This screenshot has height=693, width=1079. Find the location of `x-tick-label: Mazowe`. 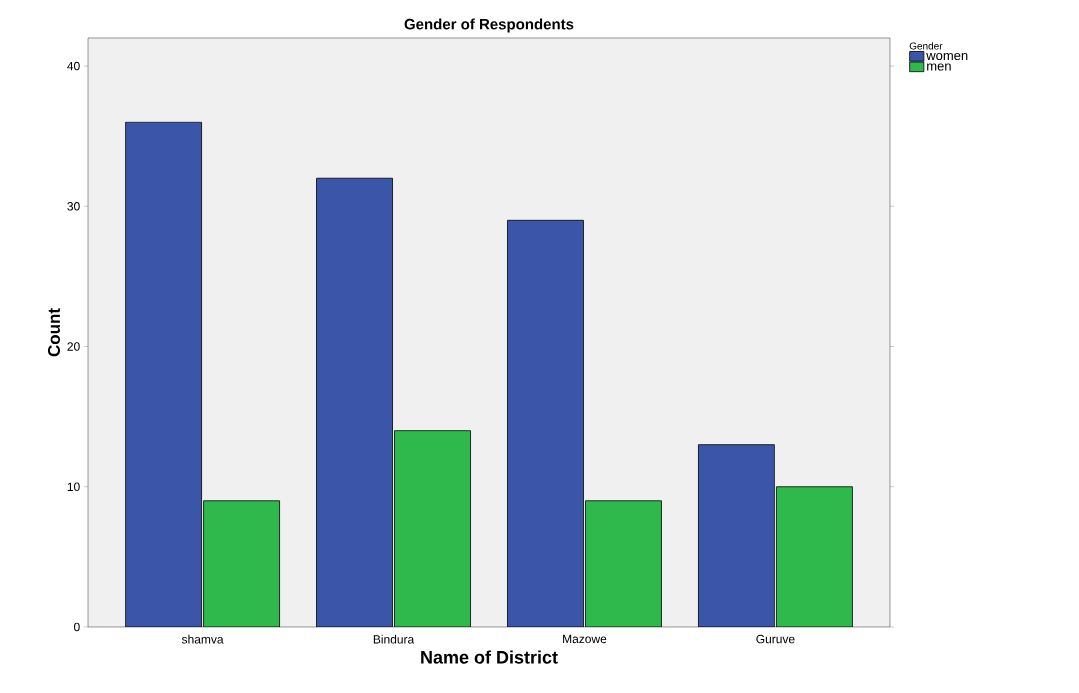

x-tick-label: Mazowe is located at coordinates (585, 639).